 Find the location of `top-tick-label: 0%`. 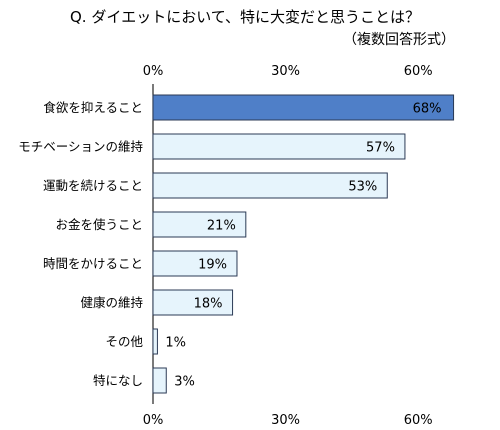

top-tick-label: 0% is located at coordinates (153, 71).